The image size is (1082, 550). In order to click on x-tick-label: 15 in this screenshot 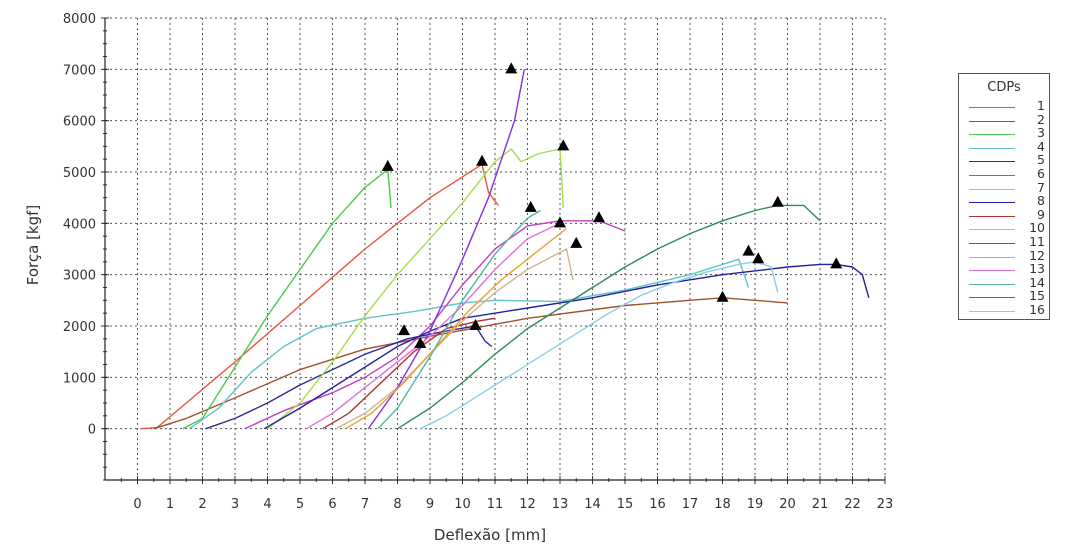, I will do `click(625, 504)`.